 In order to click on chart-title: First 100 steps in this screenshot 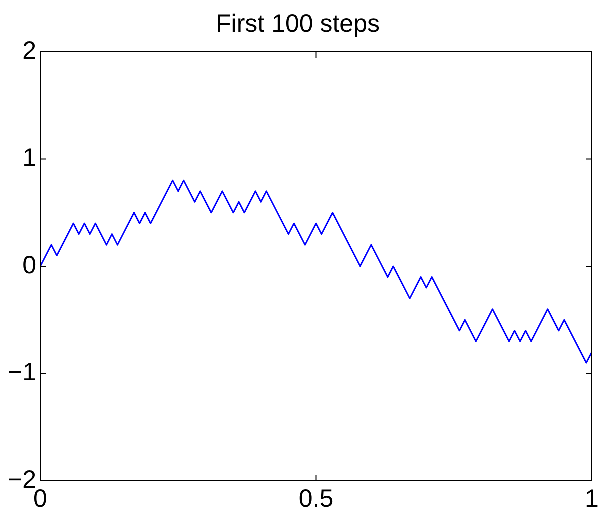, I will do `click(298, 24)`.